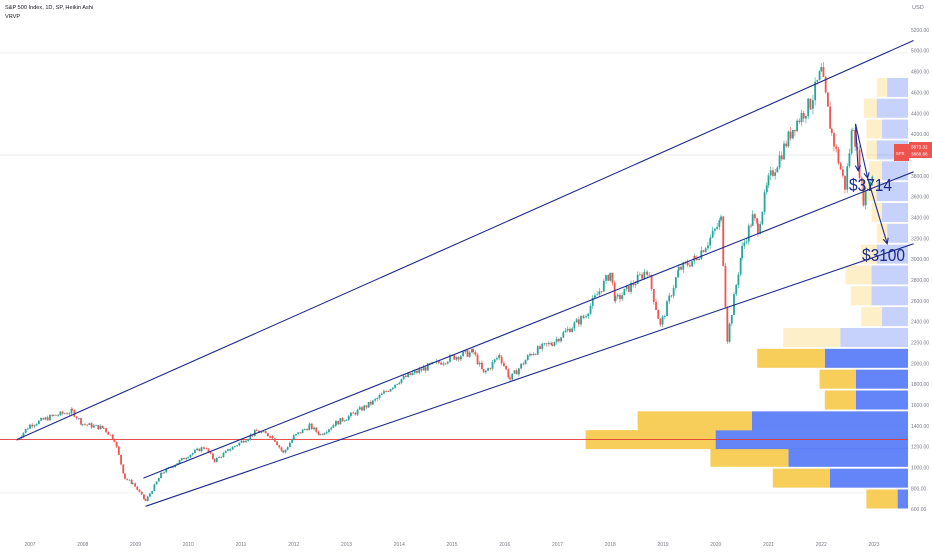  What do you see at coordinates (346, 545) in the screenshot?
I see `time-axis-tick-label: 2013` at bounding box center [346, 545].